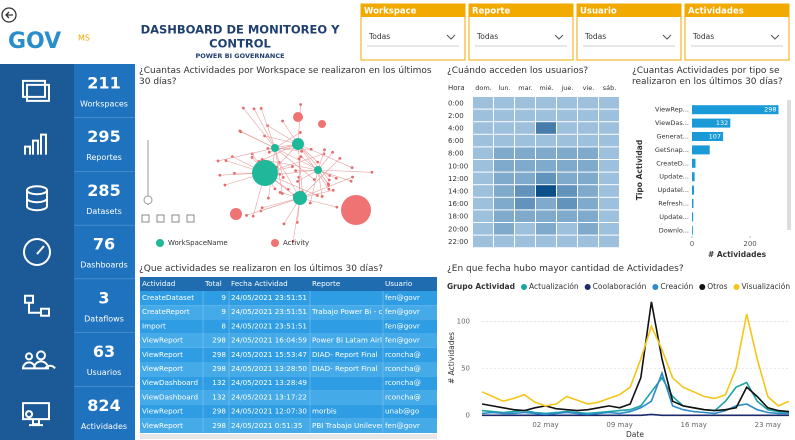 Image resolution: width=795 pixels, height=440 pixels. I want to click on zoom-handle, so click(148, 200).